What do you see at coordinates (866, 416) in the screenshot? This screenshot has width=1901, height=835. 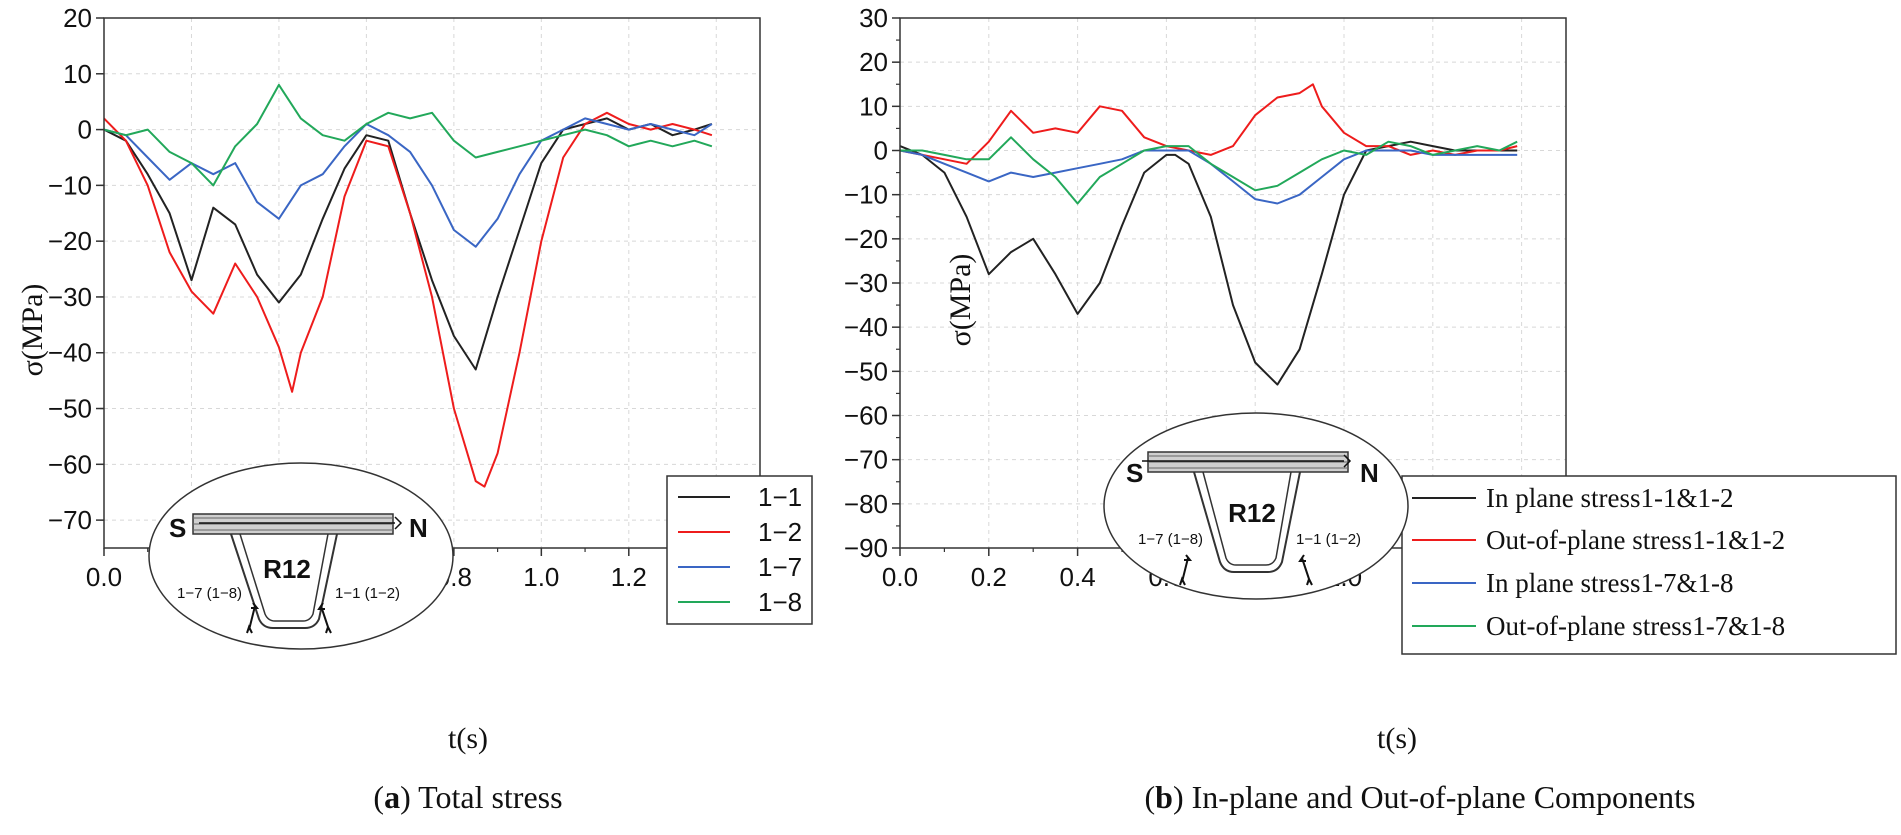 I see `y-tick-label-b: −60` at bounding box center [866, 416].